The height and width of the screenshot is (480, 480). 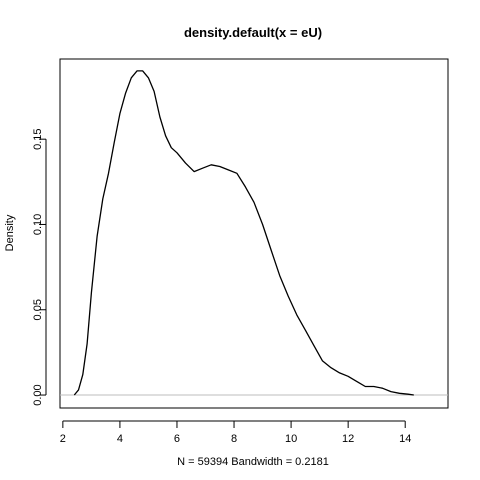 I want to click on x-tick-label: 2, so click(x=63, y=439).